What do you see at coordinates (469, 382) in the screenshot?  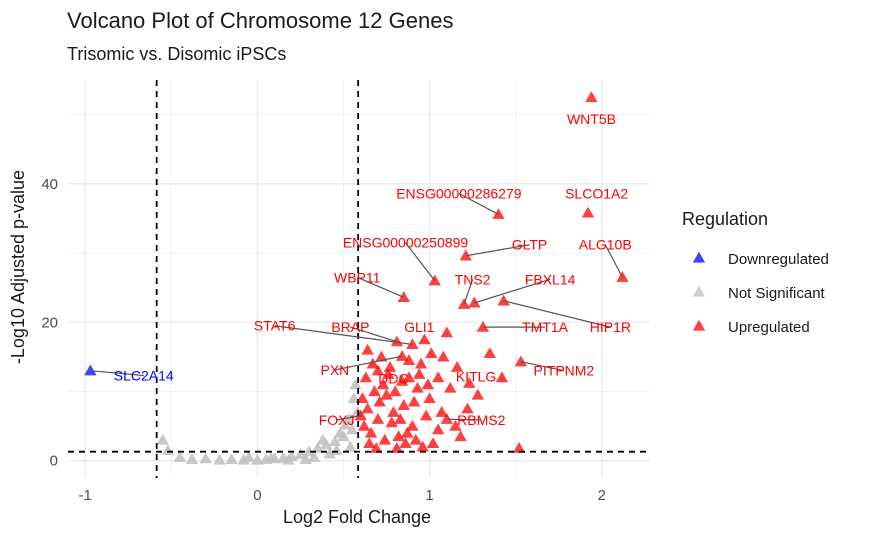 I see `point-kitlg` at bounding box center [469, 382].